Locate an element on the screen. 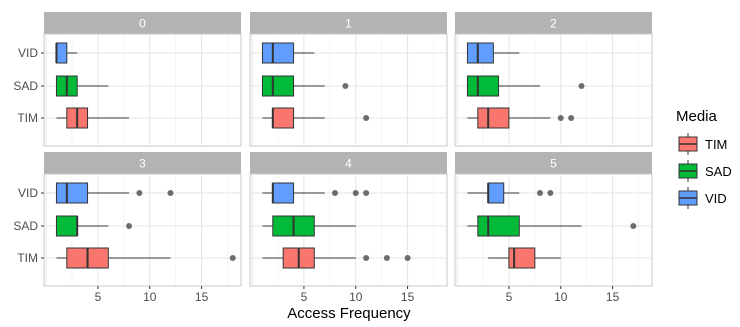 This screenshot has height=327, width=740. legend-item-tim: TIM is located at coordinates (702, 144).